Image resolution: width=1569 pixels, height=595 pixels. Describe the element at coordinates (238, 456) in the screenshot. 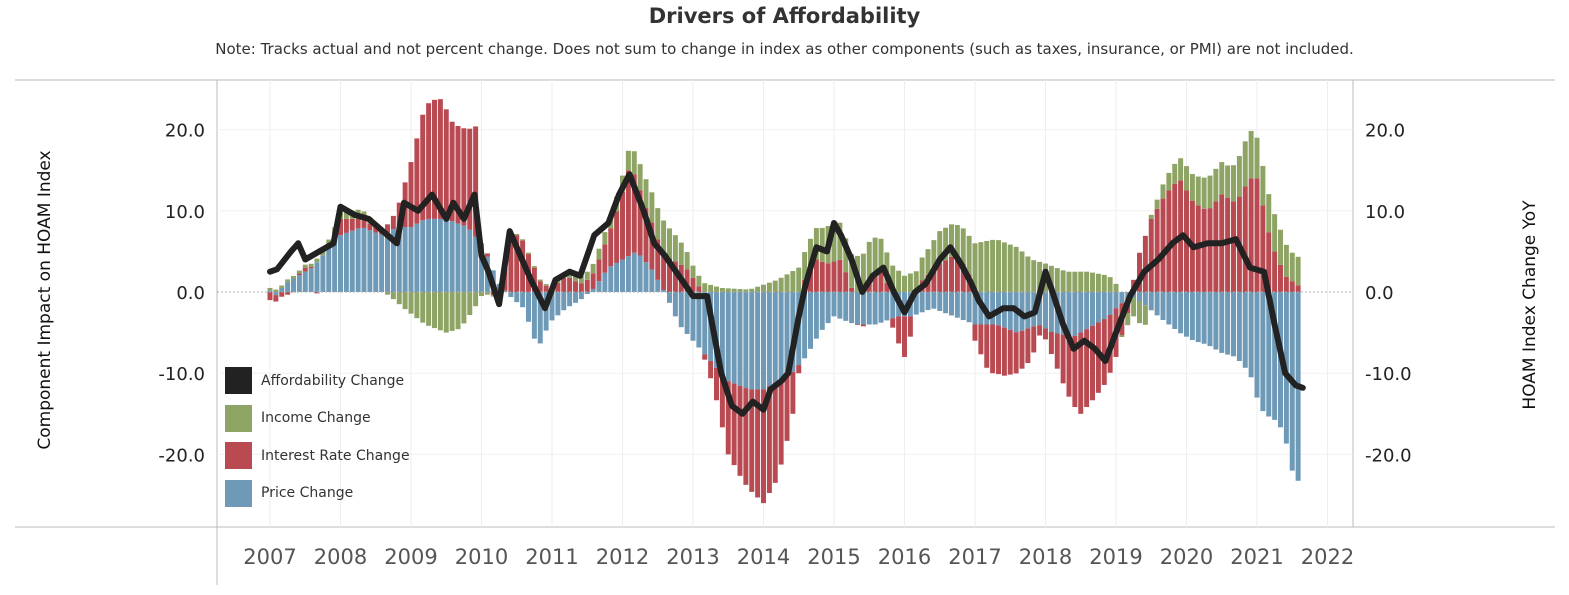

I see `legend-swatch-interest-rate` at that location.